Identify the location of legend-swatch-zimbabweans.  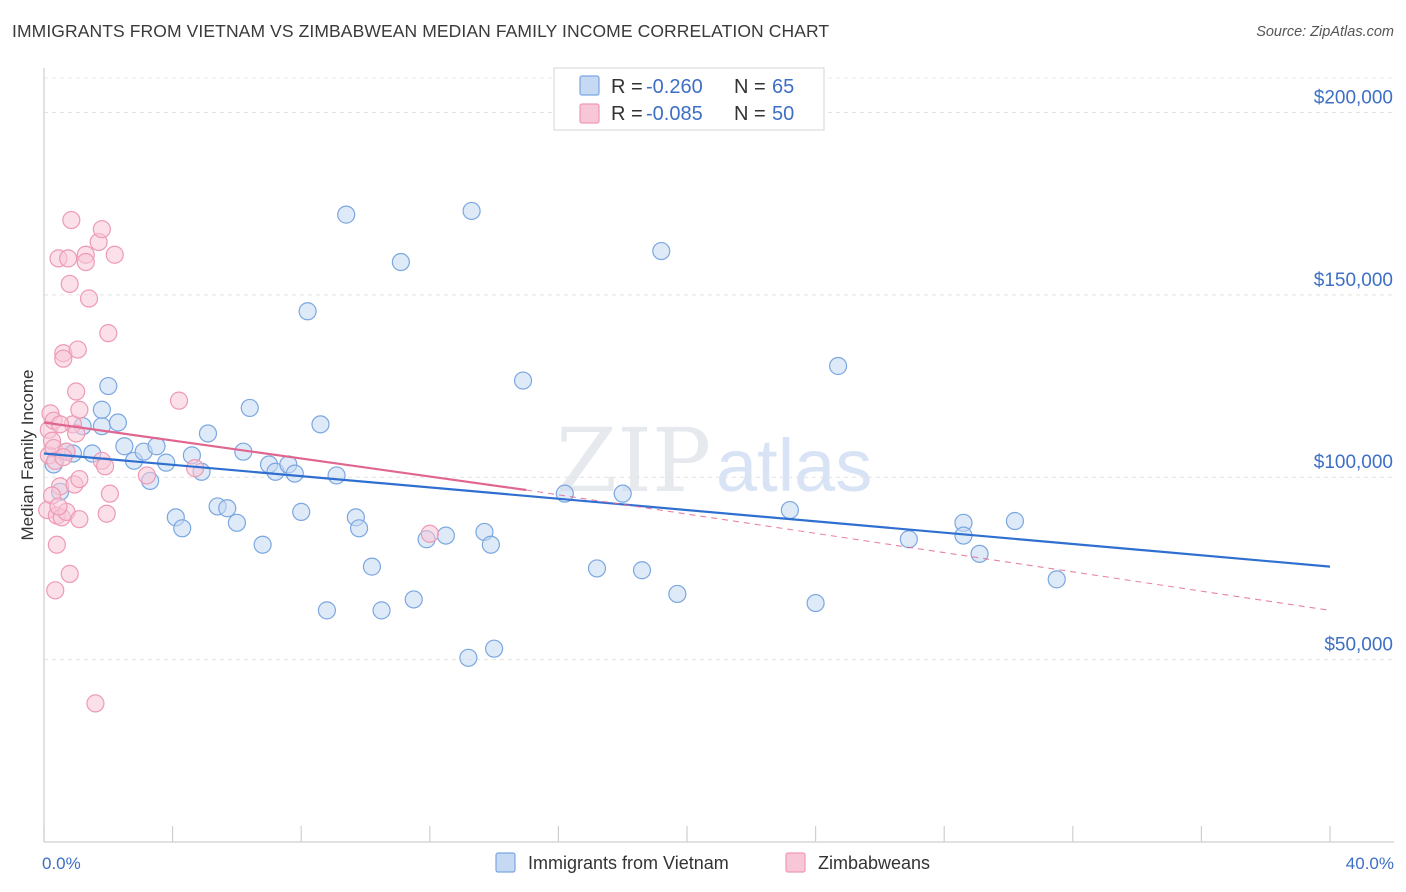
(589, 113).